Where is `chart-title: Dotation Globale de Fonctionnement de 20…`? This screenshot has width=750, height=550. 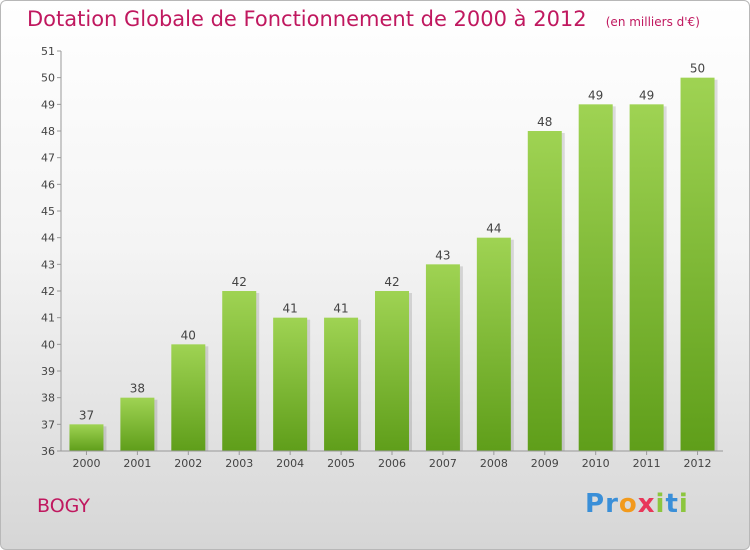
chart-title: Dotation Globale de Fonctionnement de 20… is located at coordinates (363, 19).